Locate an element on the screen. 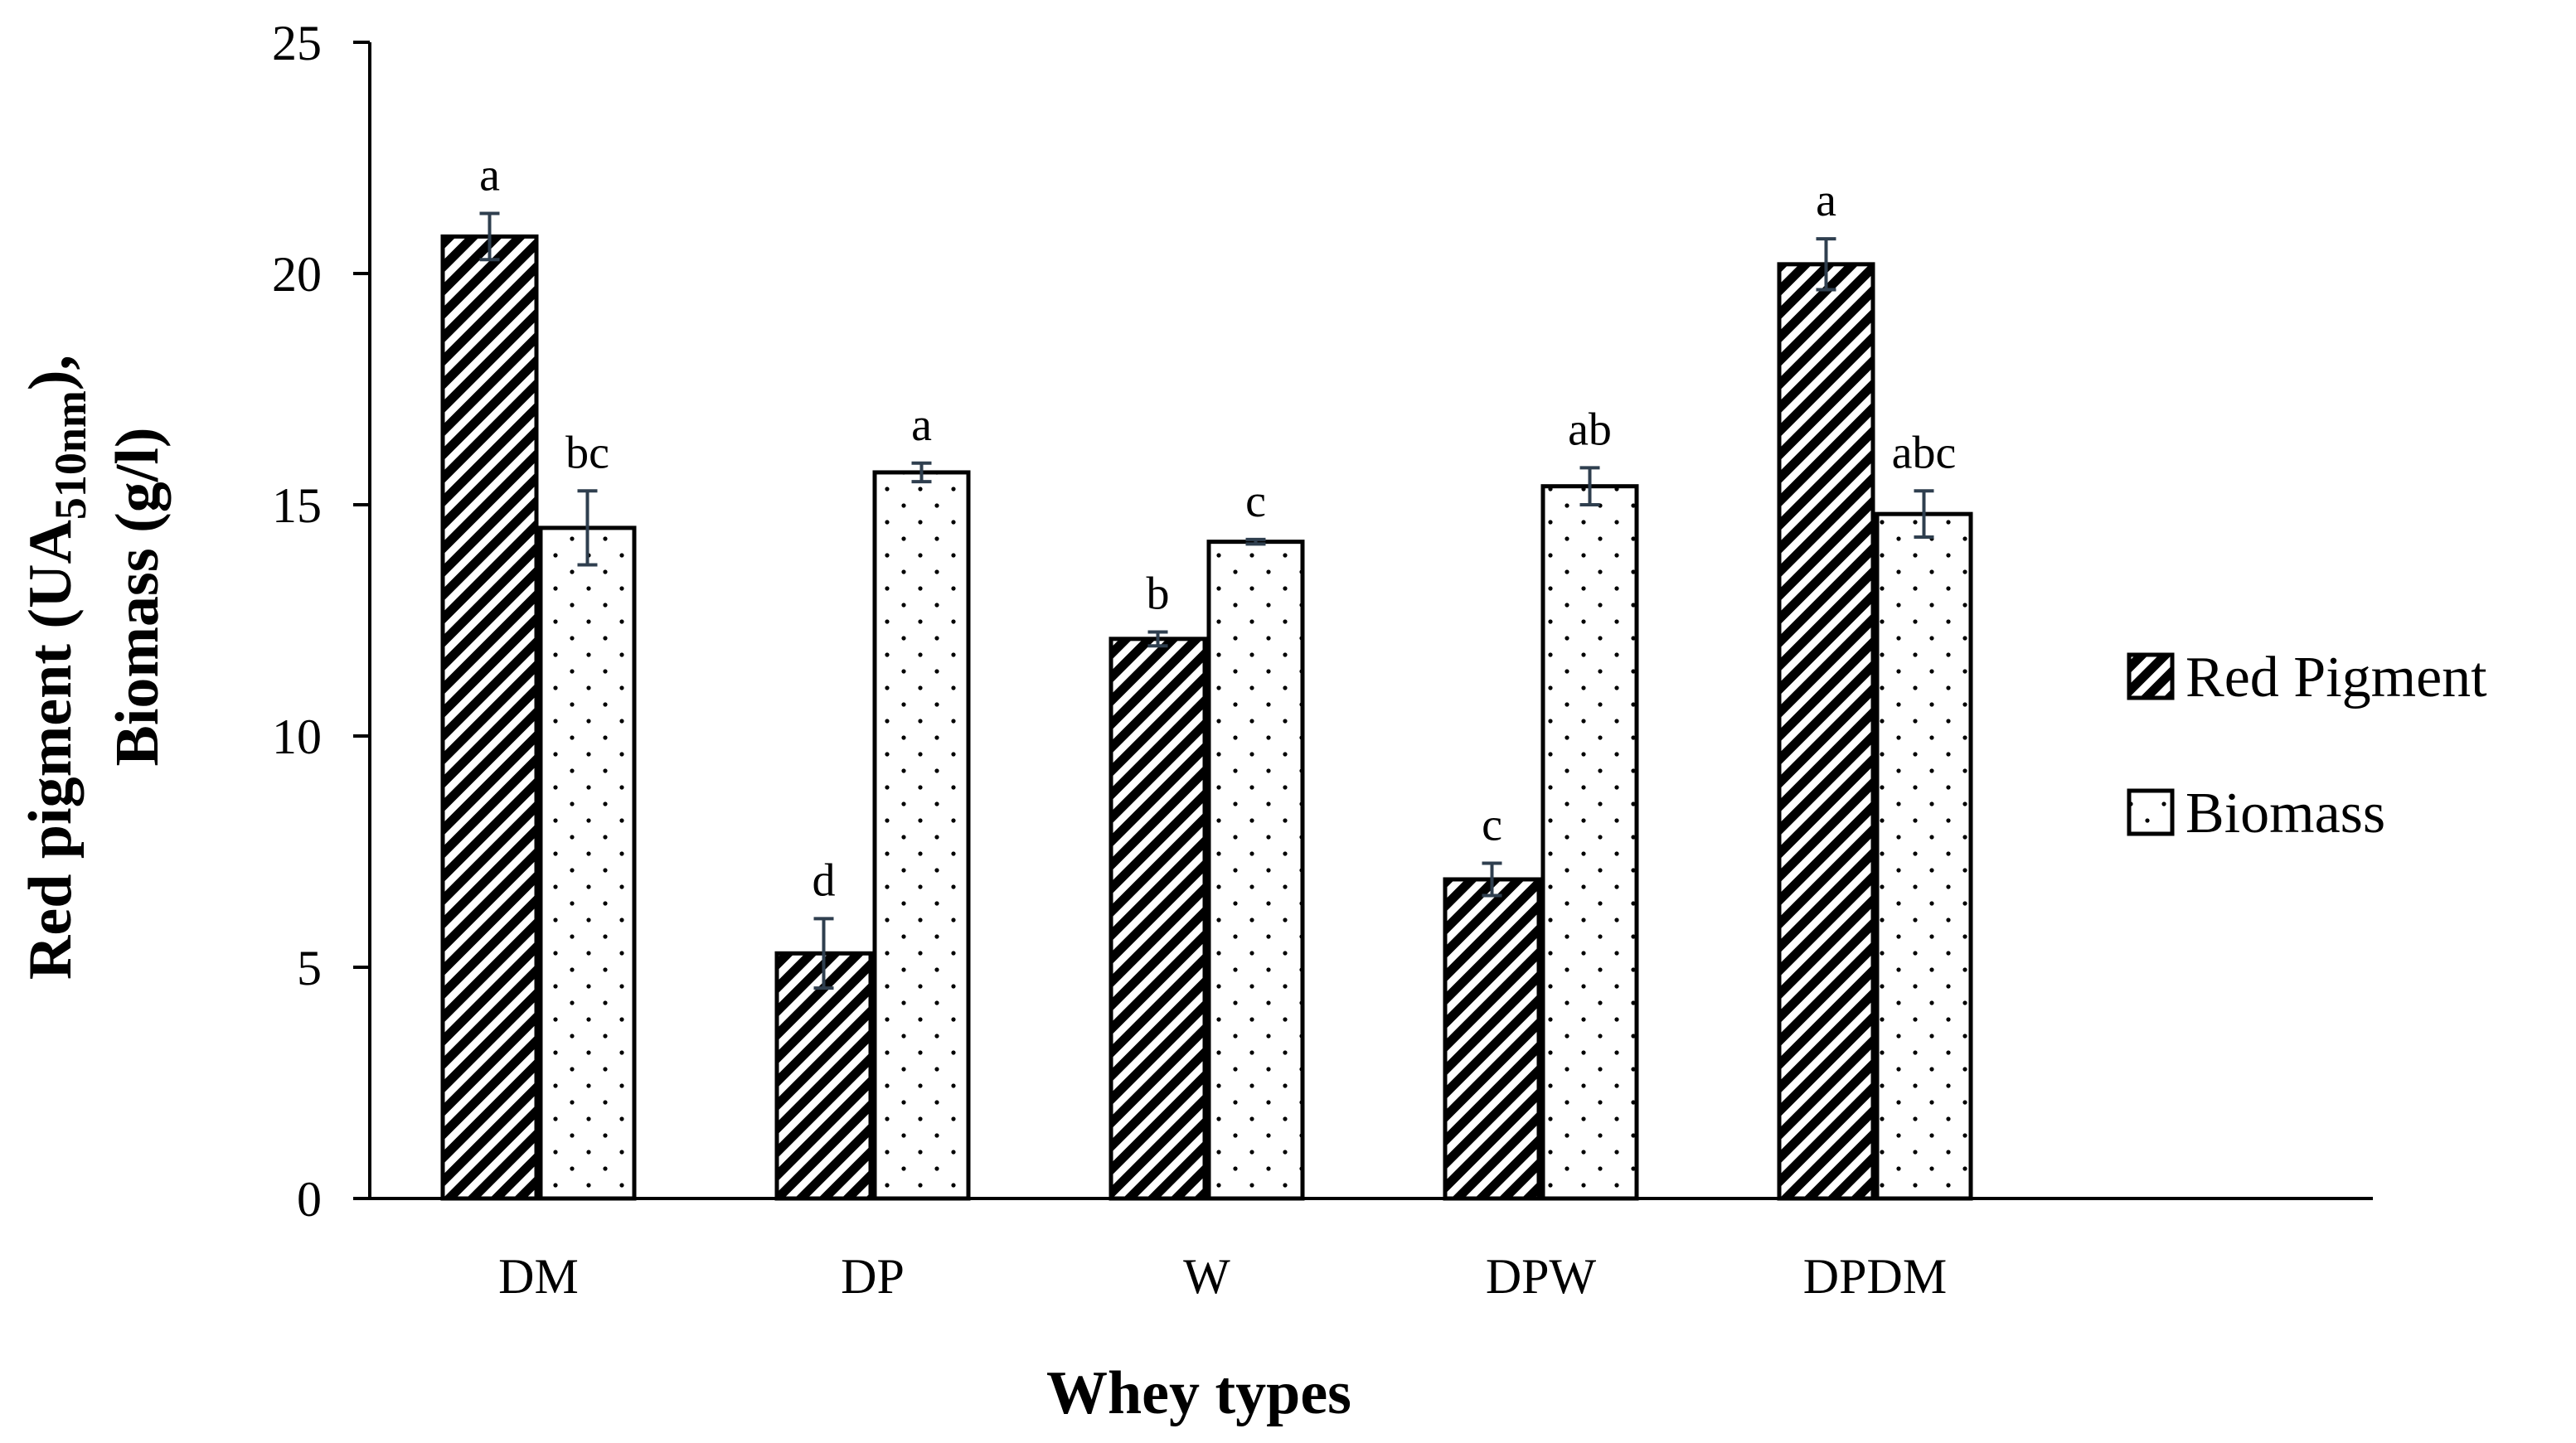 The height and width of the screenshot is (1443, 2576). significance-letter: bc is located at coordinates (587, 452).